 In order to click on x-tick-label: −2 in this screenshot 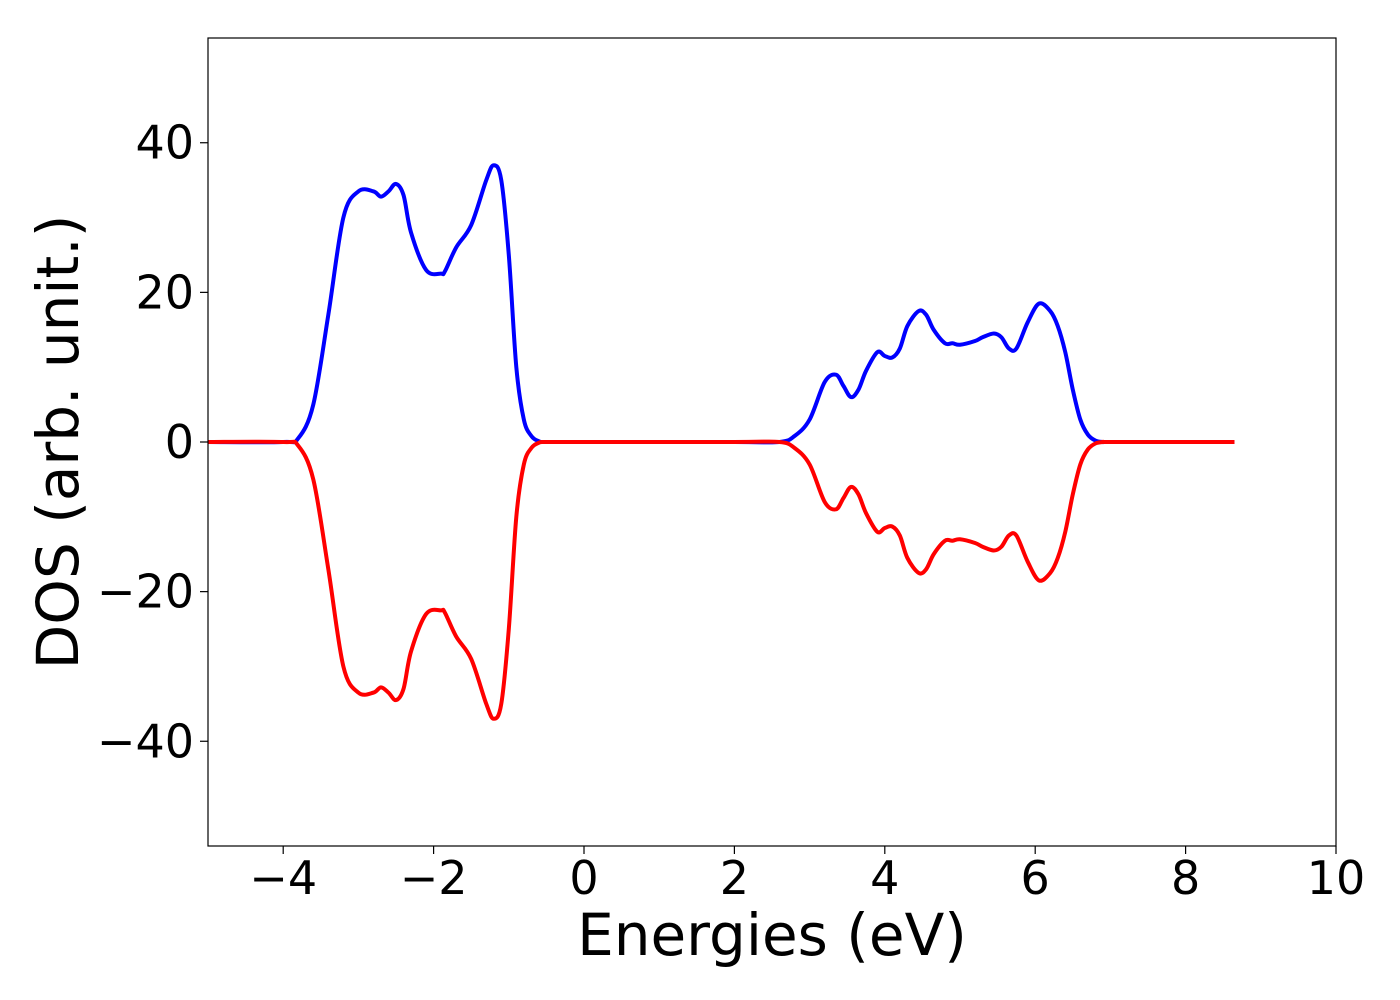, I will do `click(434, 878)`.